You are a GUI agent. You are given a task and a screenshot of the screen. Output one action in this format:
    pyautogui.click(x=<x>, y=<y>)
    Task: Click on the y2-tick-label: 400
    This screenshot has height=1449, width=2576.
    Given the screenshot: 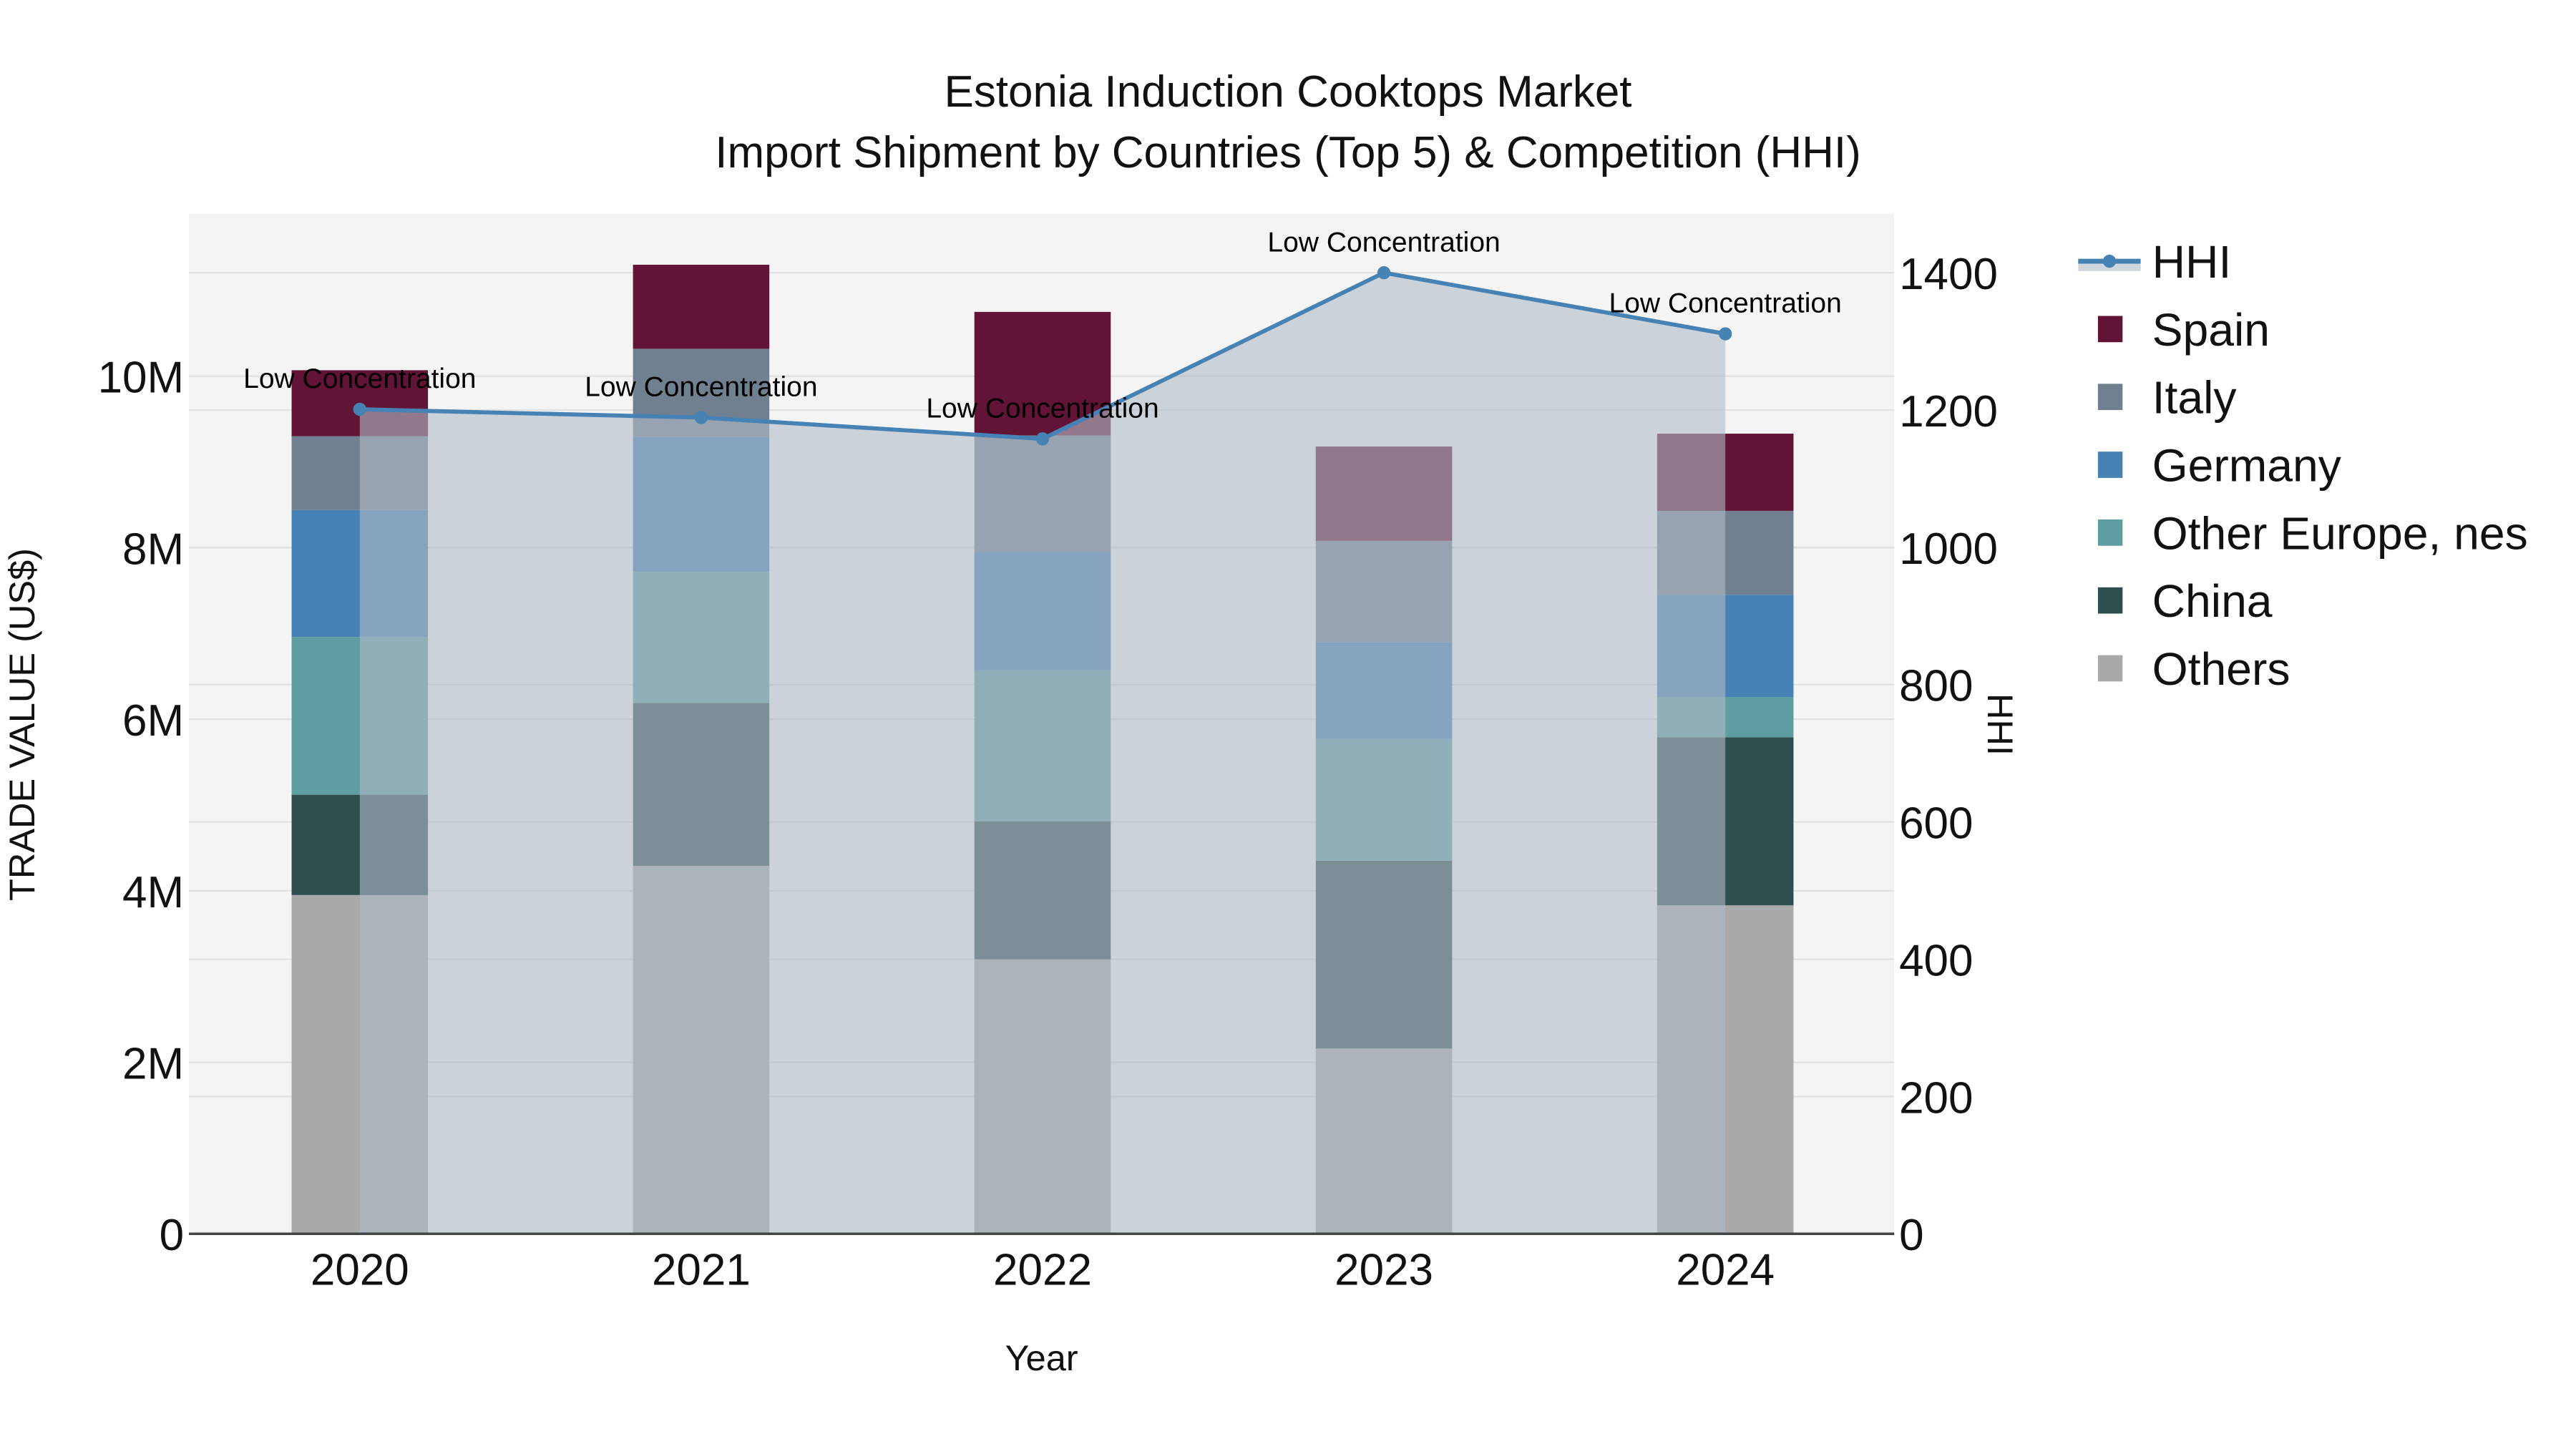 What is the action you would take?
    pyautogui.click(x=1936, y=960)
    